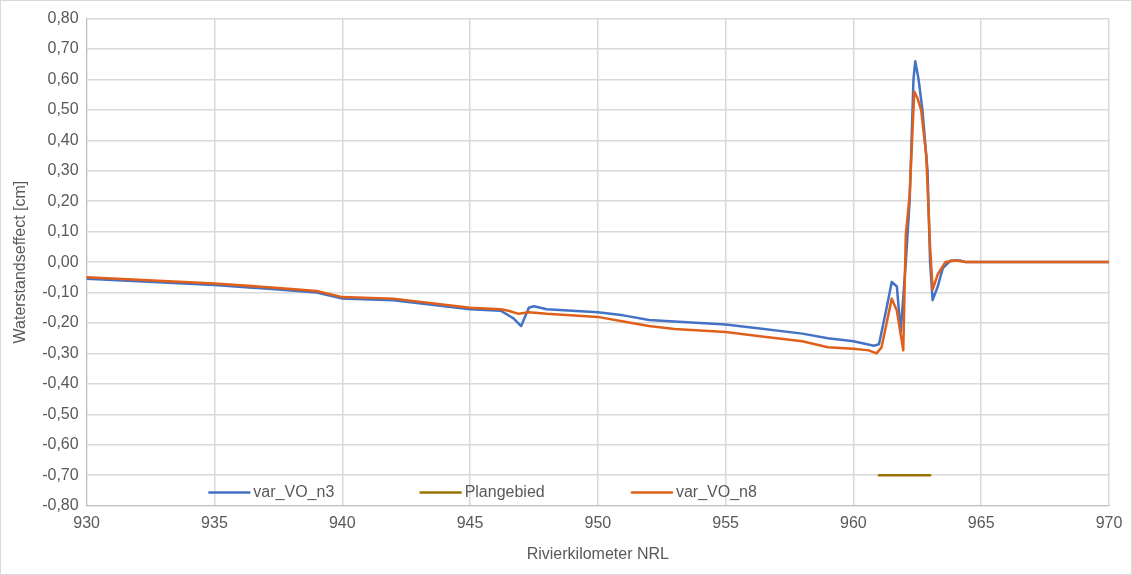  I want to click on x-tick-label: 950, so click(598, 522).